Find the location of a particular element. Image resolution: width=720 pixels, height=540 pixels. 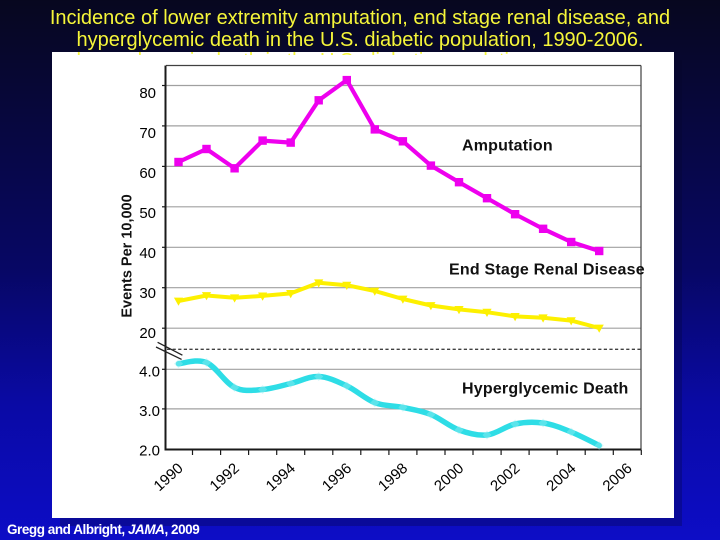

svg-text: 4.0 is located at coordinates (149, 371).